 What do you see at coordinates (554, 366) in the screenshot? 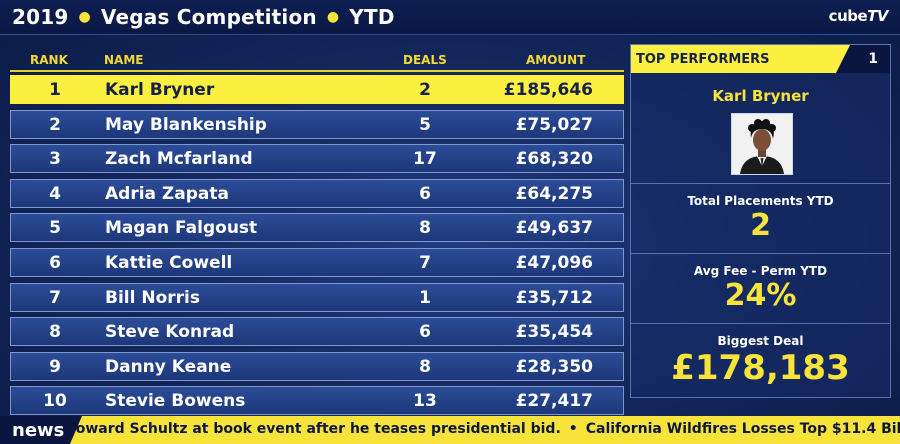
I see `amount-cell: £28,350` at bounding box center [554, 366].